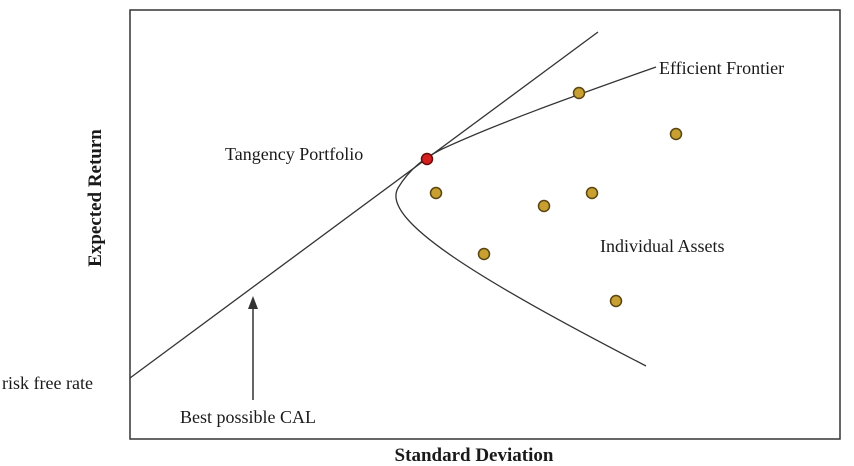  Describe the element at coordinates (556, 197) in the screenshot. I see `individual-assets` at that location.